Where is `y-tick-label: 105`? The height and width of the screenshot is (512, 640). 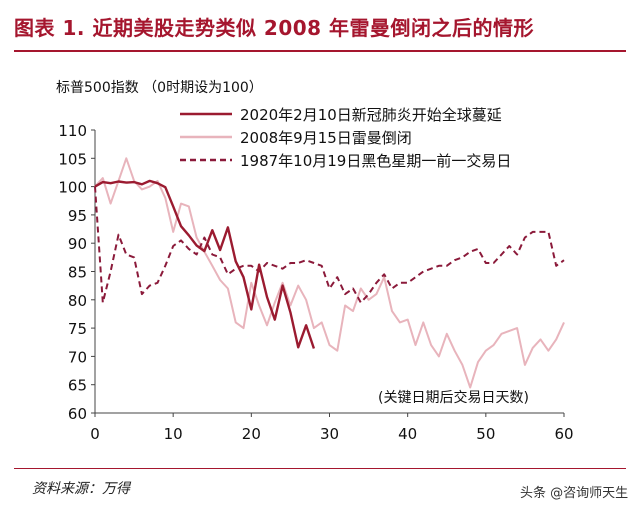
y-tick-label: 105 is located at coordinates (72, 159).